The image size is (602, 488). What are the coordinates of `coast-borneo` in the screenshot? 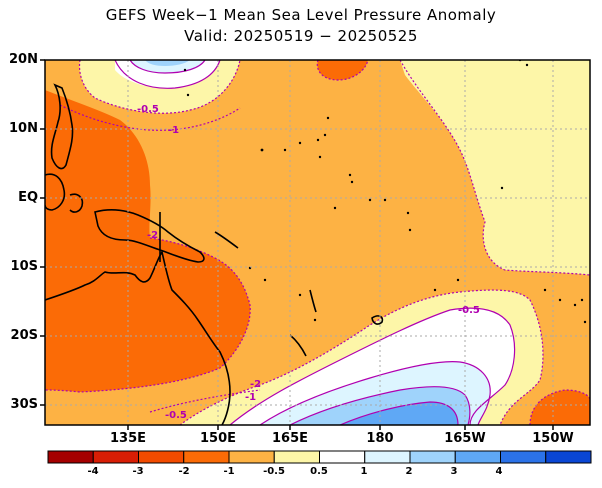 It's located at (55, 192).